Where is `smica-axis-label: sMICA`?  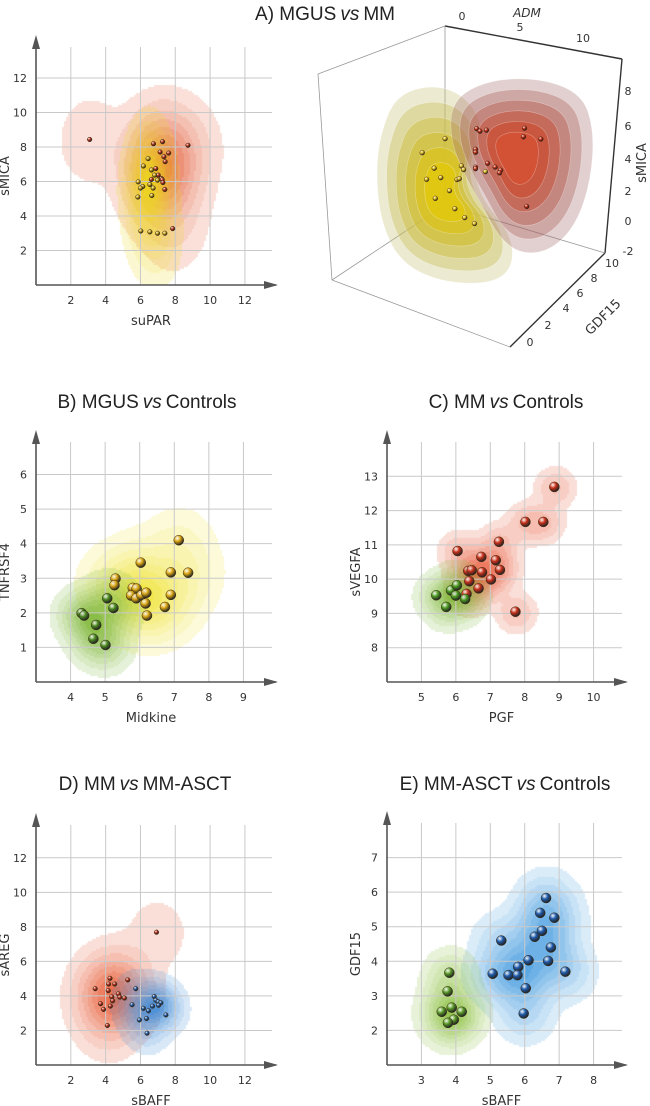
smica-axis-label: sMICA is located at coordinates (642, 163).